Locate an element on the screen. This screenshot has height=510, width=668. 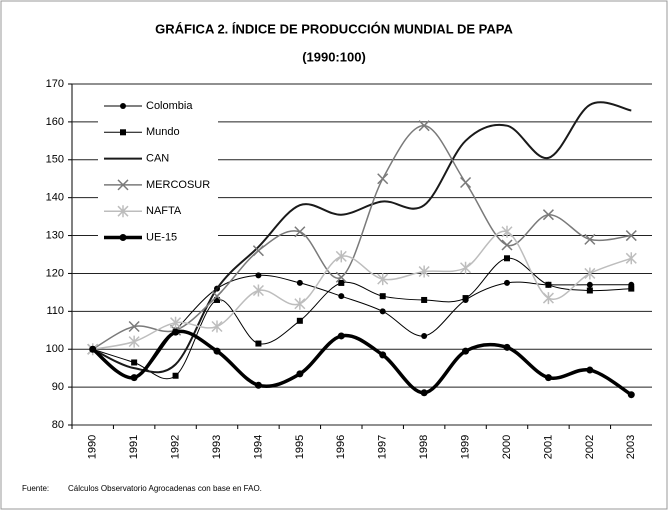
y-tick-label: 80 is located at coordinates (58, 425).